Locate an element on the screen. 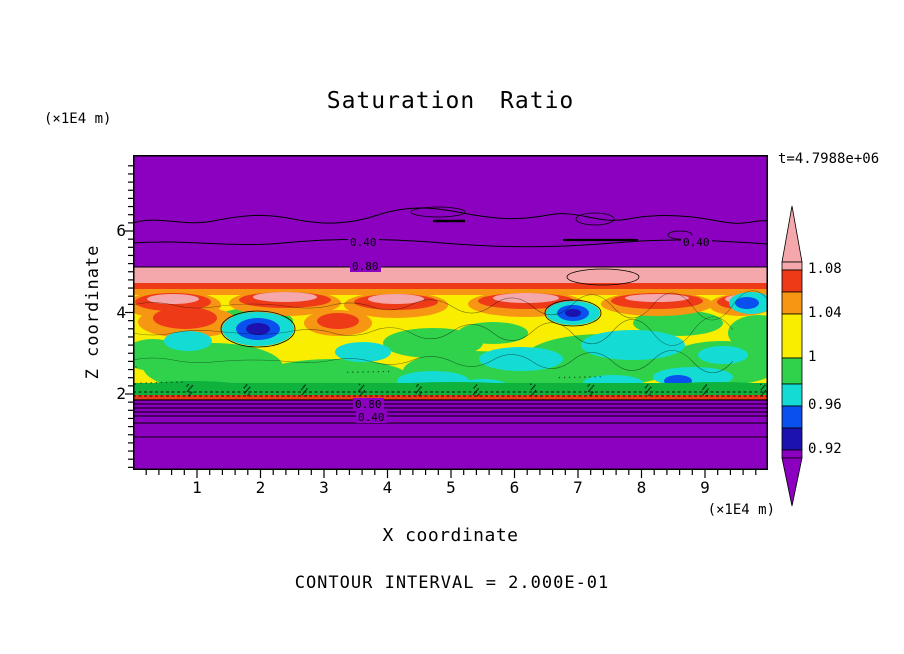 The width and height of the screenshot is (904, 654). colorbar-tick-label: 0.92 is located at coordinates (825, 449).